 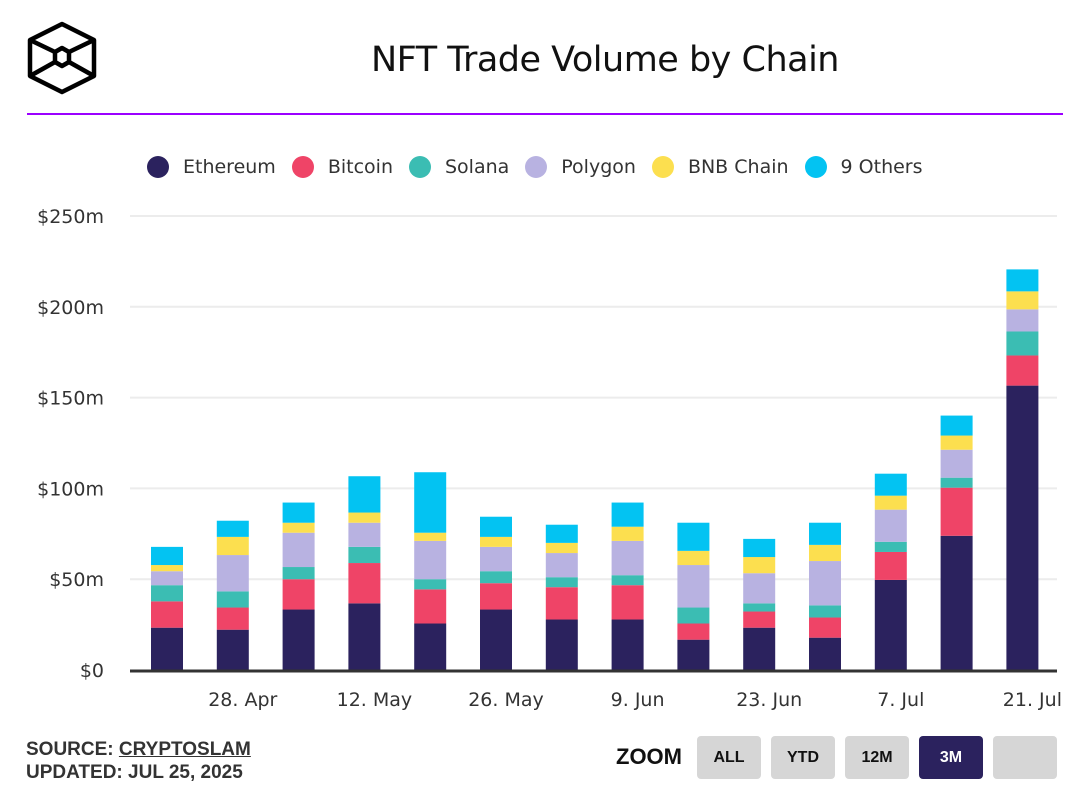 I want to click on source-link: CRYPTOSLAM, so click(x=184, y=749).